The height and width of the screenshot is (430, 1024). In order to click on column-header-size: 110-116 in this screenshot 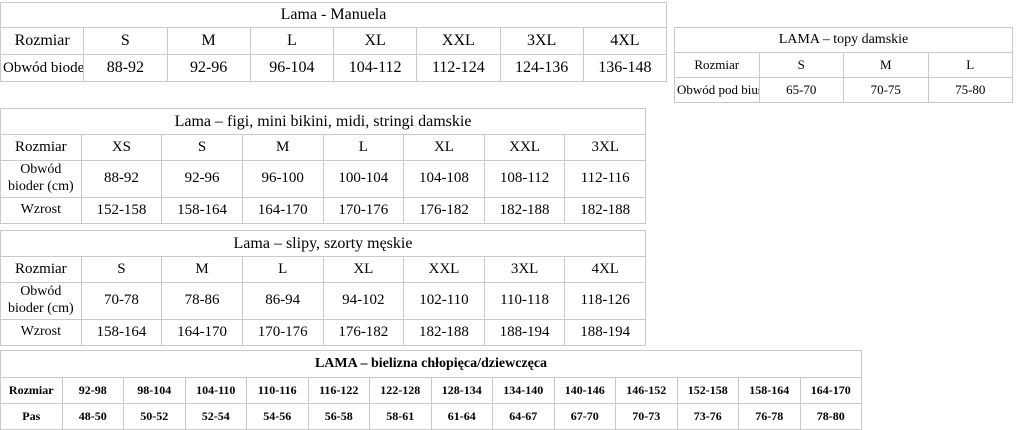, I will do `click(277, 390)`.